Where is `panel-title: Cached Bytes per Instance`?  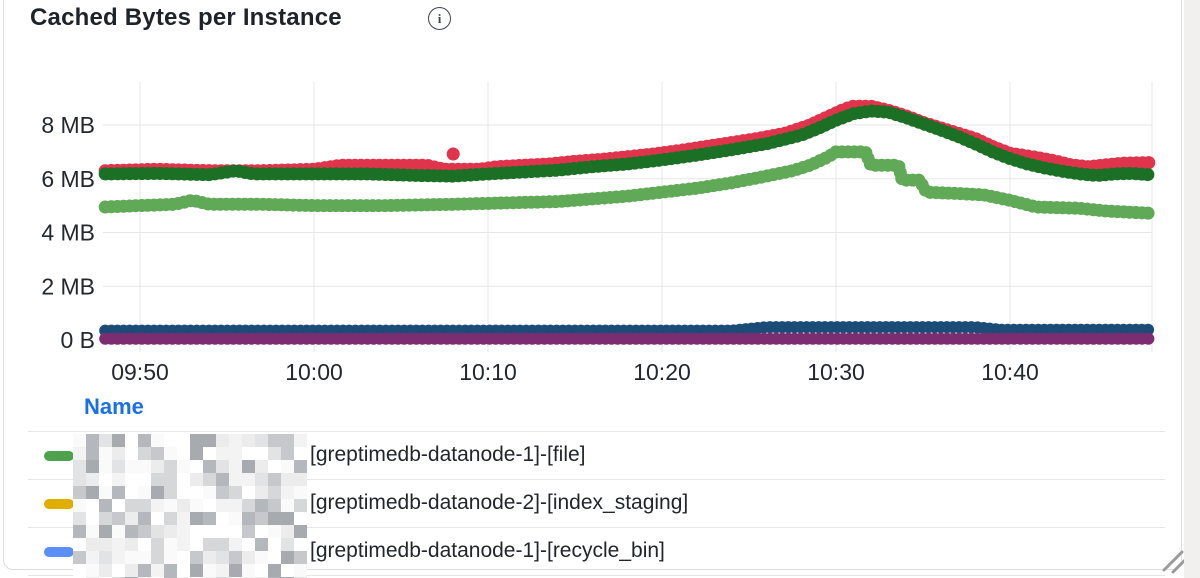
panel-title: Cached Bytes per Instance is located at coordinates (186, 17).